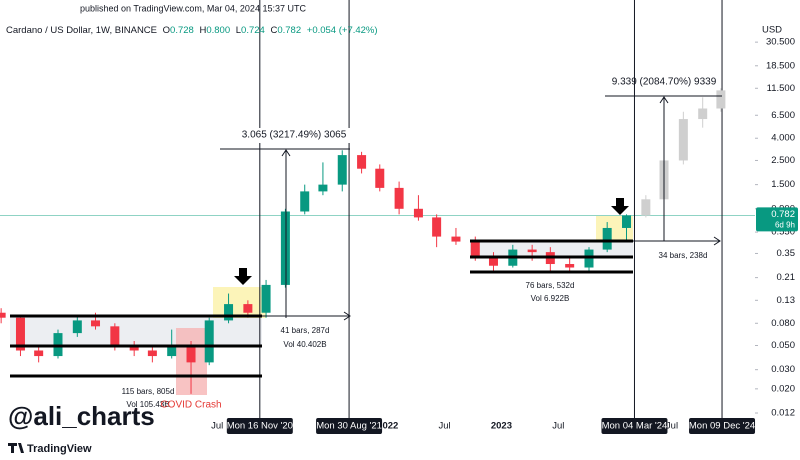 This screenshot has width=800, height=460. What do you see at coordinates (190, 405) in the screenshot?
I see `crash-label: COVID Crash` at bounding box center [190, 405].